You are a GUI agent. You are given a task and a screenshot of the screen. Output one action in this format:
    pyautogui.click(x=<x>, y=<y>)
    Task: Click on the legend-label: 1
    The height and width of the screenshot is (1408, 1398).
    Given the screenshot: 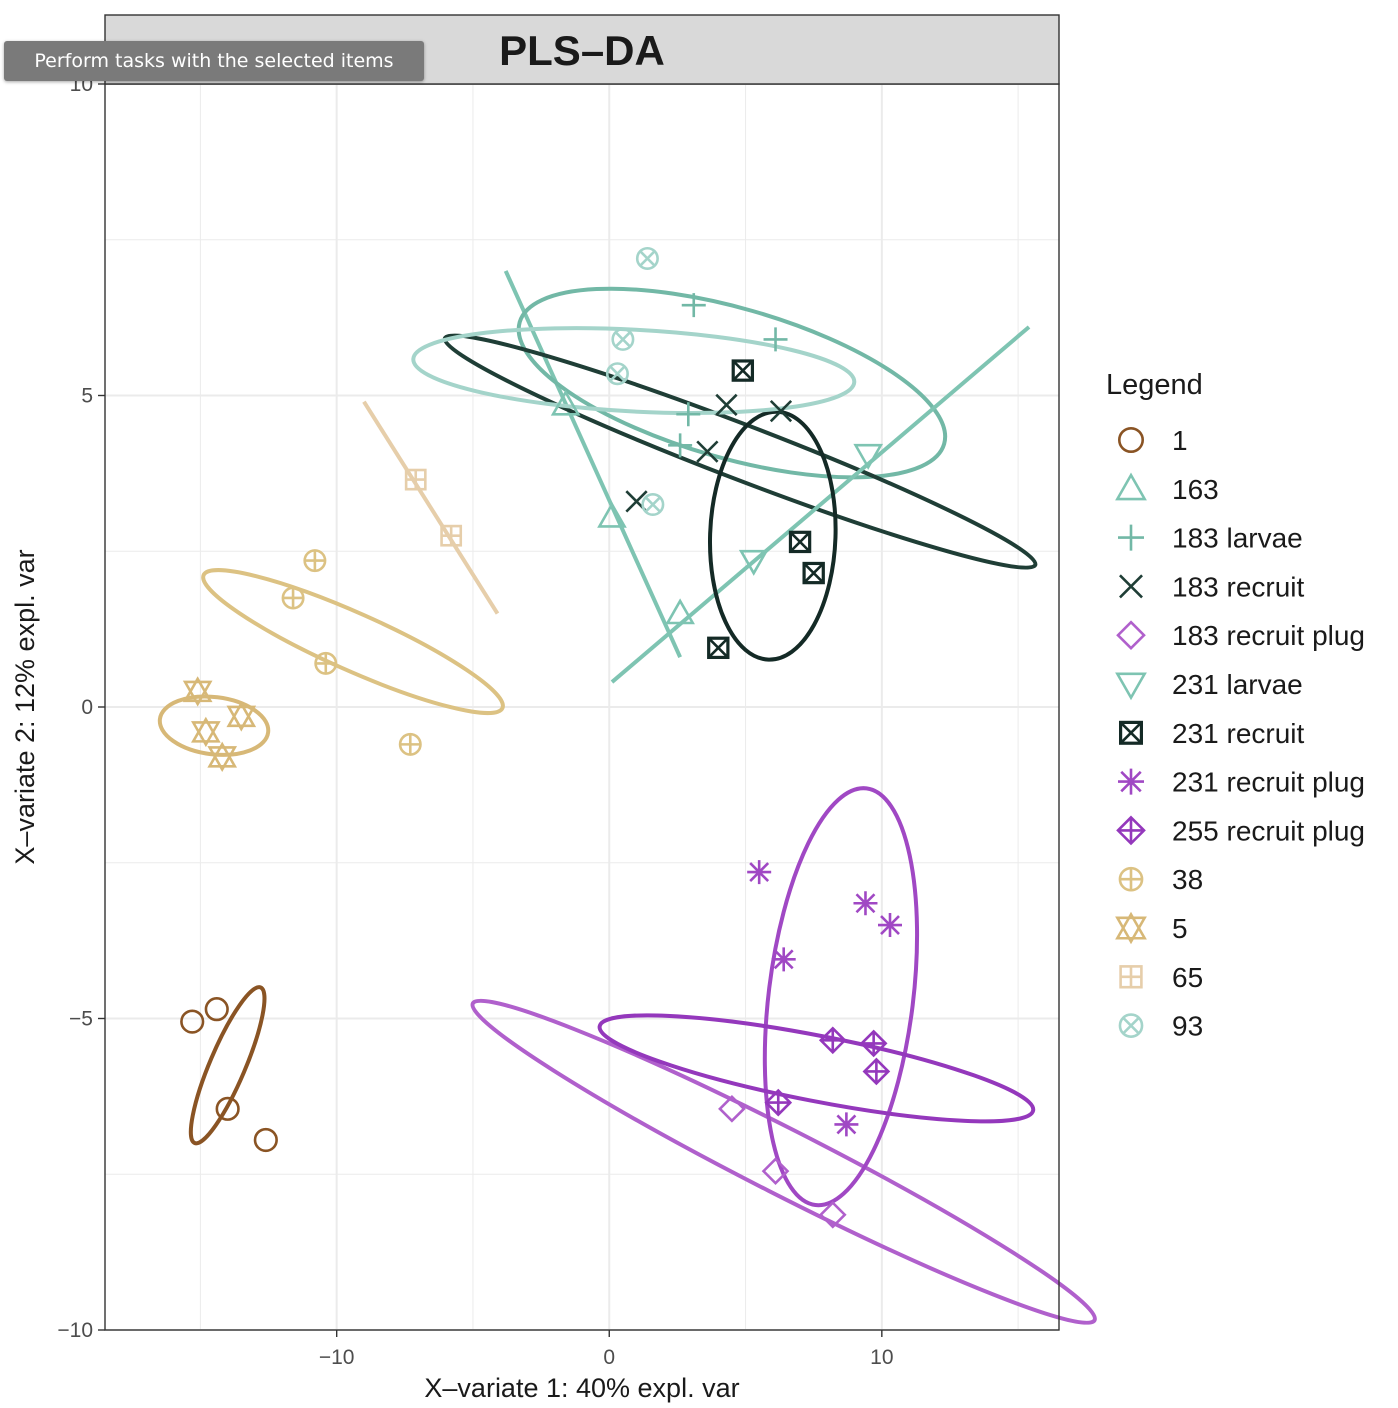 What is the action you would take?
    pyautogui.click(x=1180, y=440)
    